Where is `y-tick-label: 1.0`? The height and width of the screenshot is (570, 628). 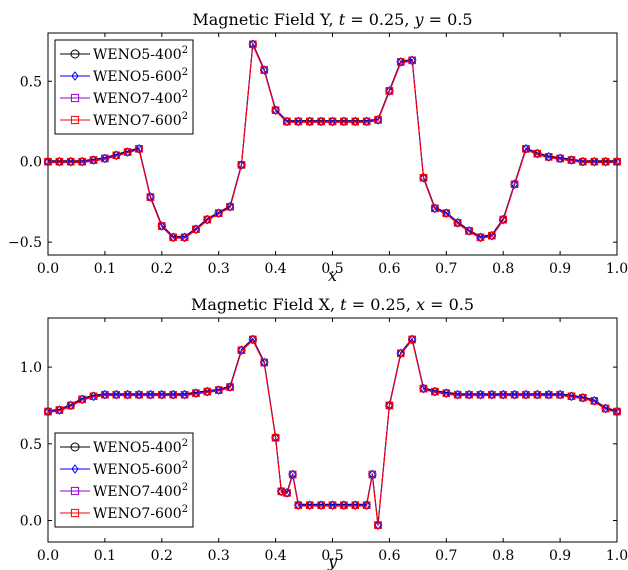
y-tick-label: 1.0 is located at coordinates (31, 368).